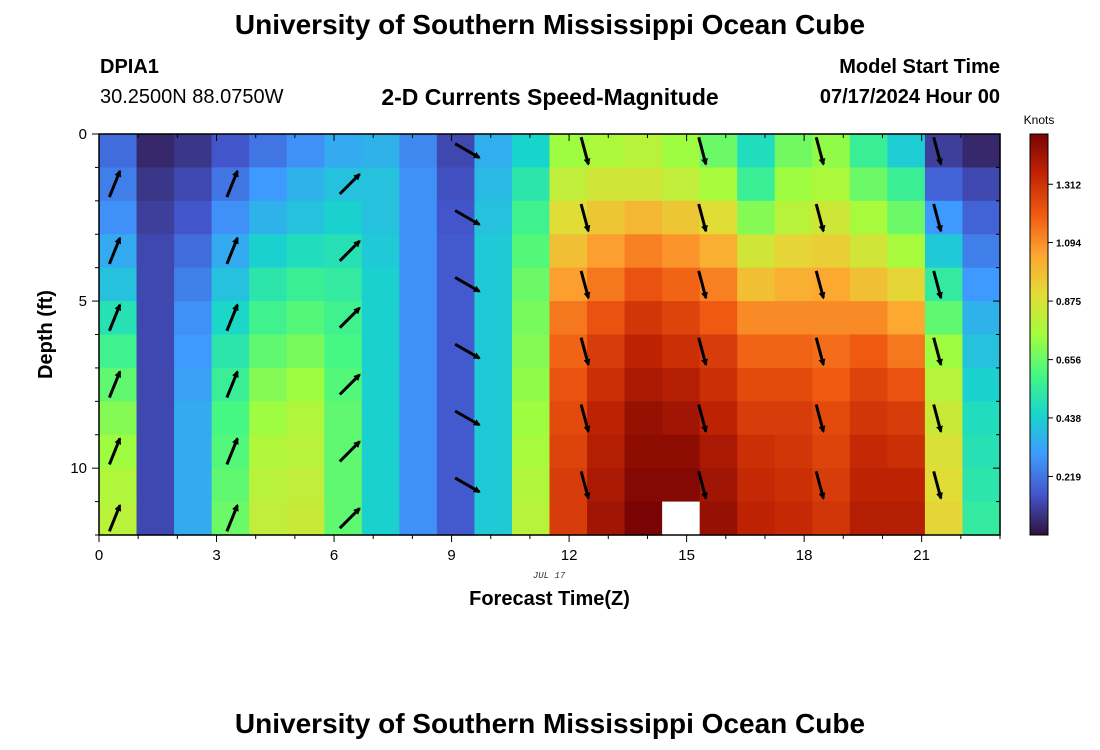 This screenshot has width=1100, height=750. What do you see at coordinates (83, 134) in the screenshot?
I see `y-tick-label: 0` at bounding box center [83, 134].